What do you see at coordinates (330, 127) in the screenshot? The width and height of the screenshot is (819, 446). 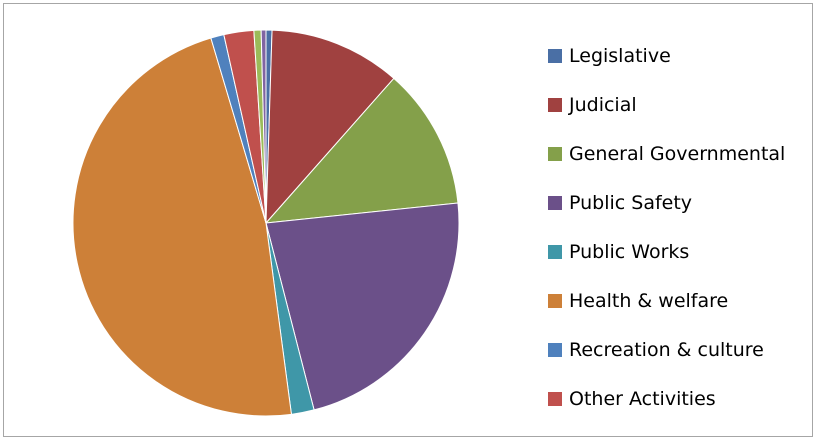 I see `pie-slice-judicial` at bounding box center [330, 127].